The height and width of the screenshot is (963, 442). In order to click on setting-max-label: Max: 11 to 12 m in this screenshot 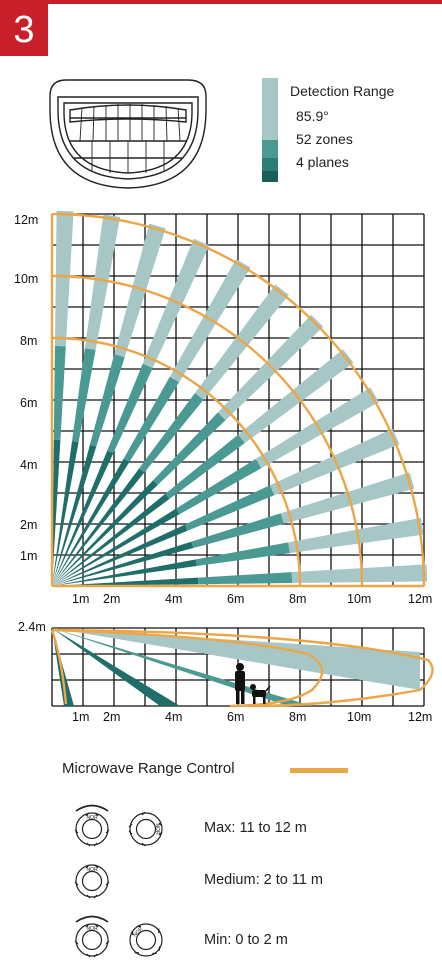, I will do `click(255, 828)`.